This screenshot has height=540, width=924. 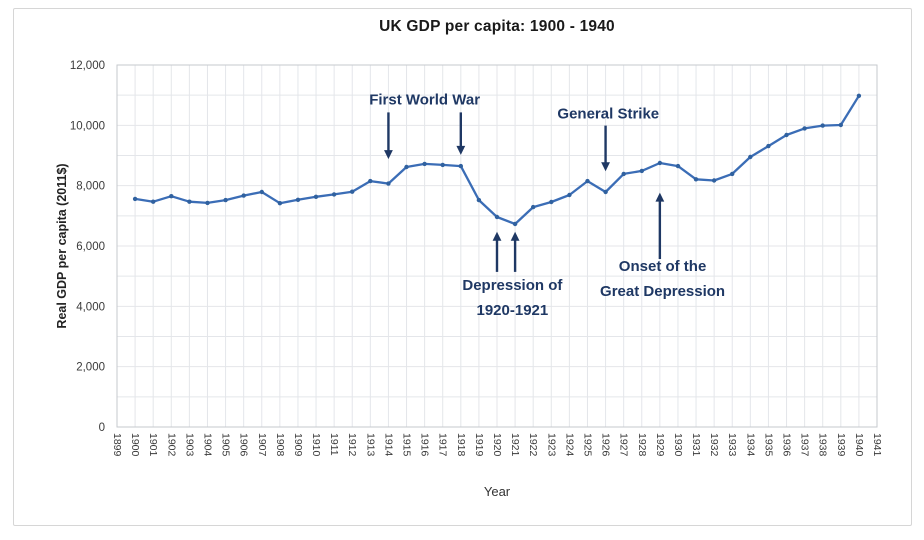 What do you see at coordinates (244, 445) in the screenshot?
I see `x-tick-label: 1906` at bounding box center [244, 445].